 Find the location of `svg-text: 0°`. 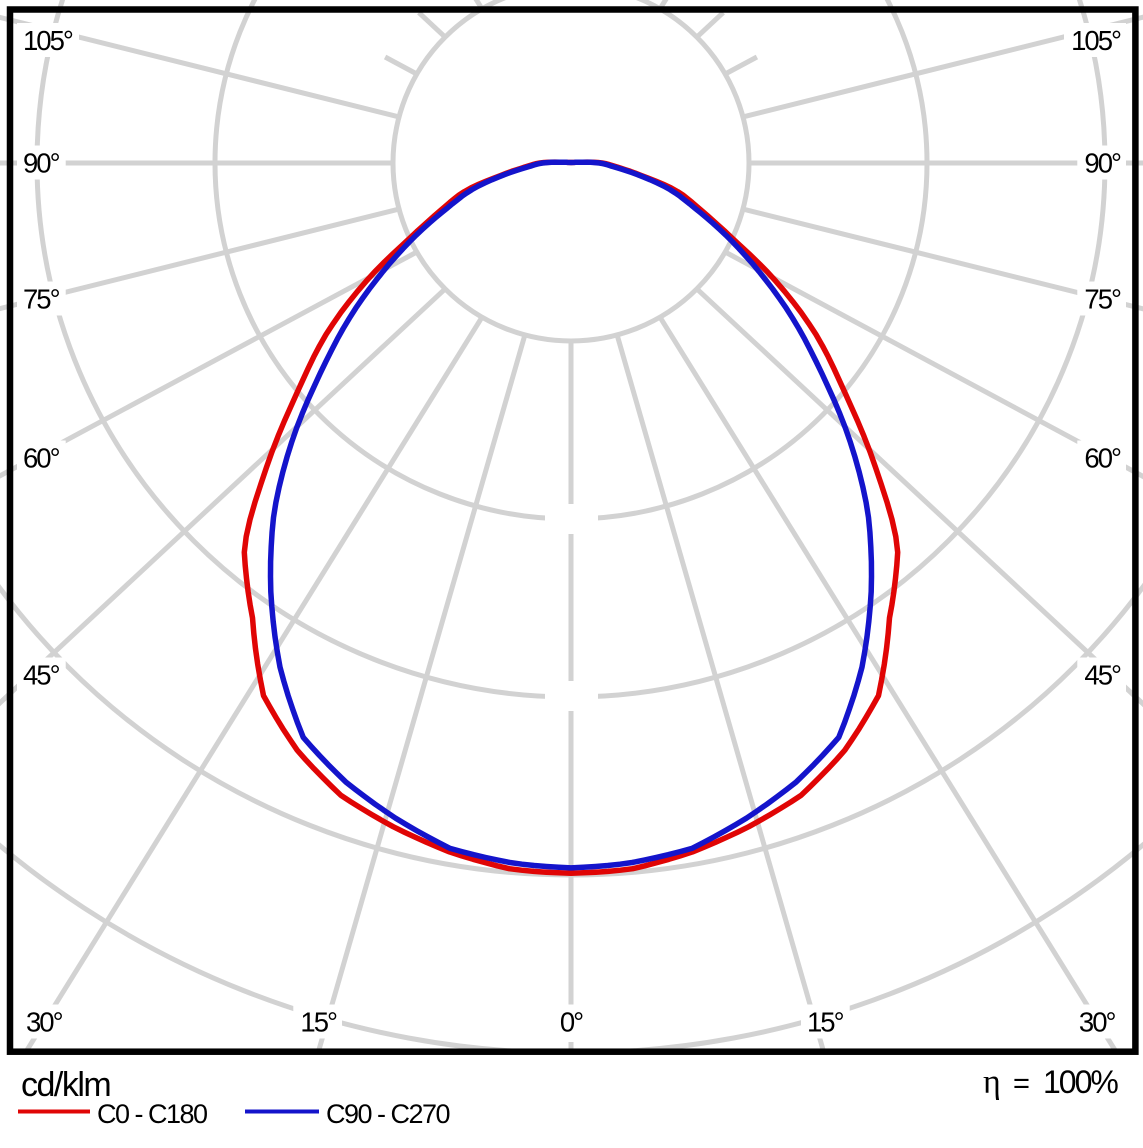

svg-text: 0° is located at coordinates (571, 1022).